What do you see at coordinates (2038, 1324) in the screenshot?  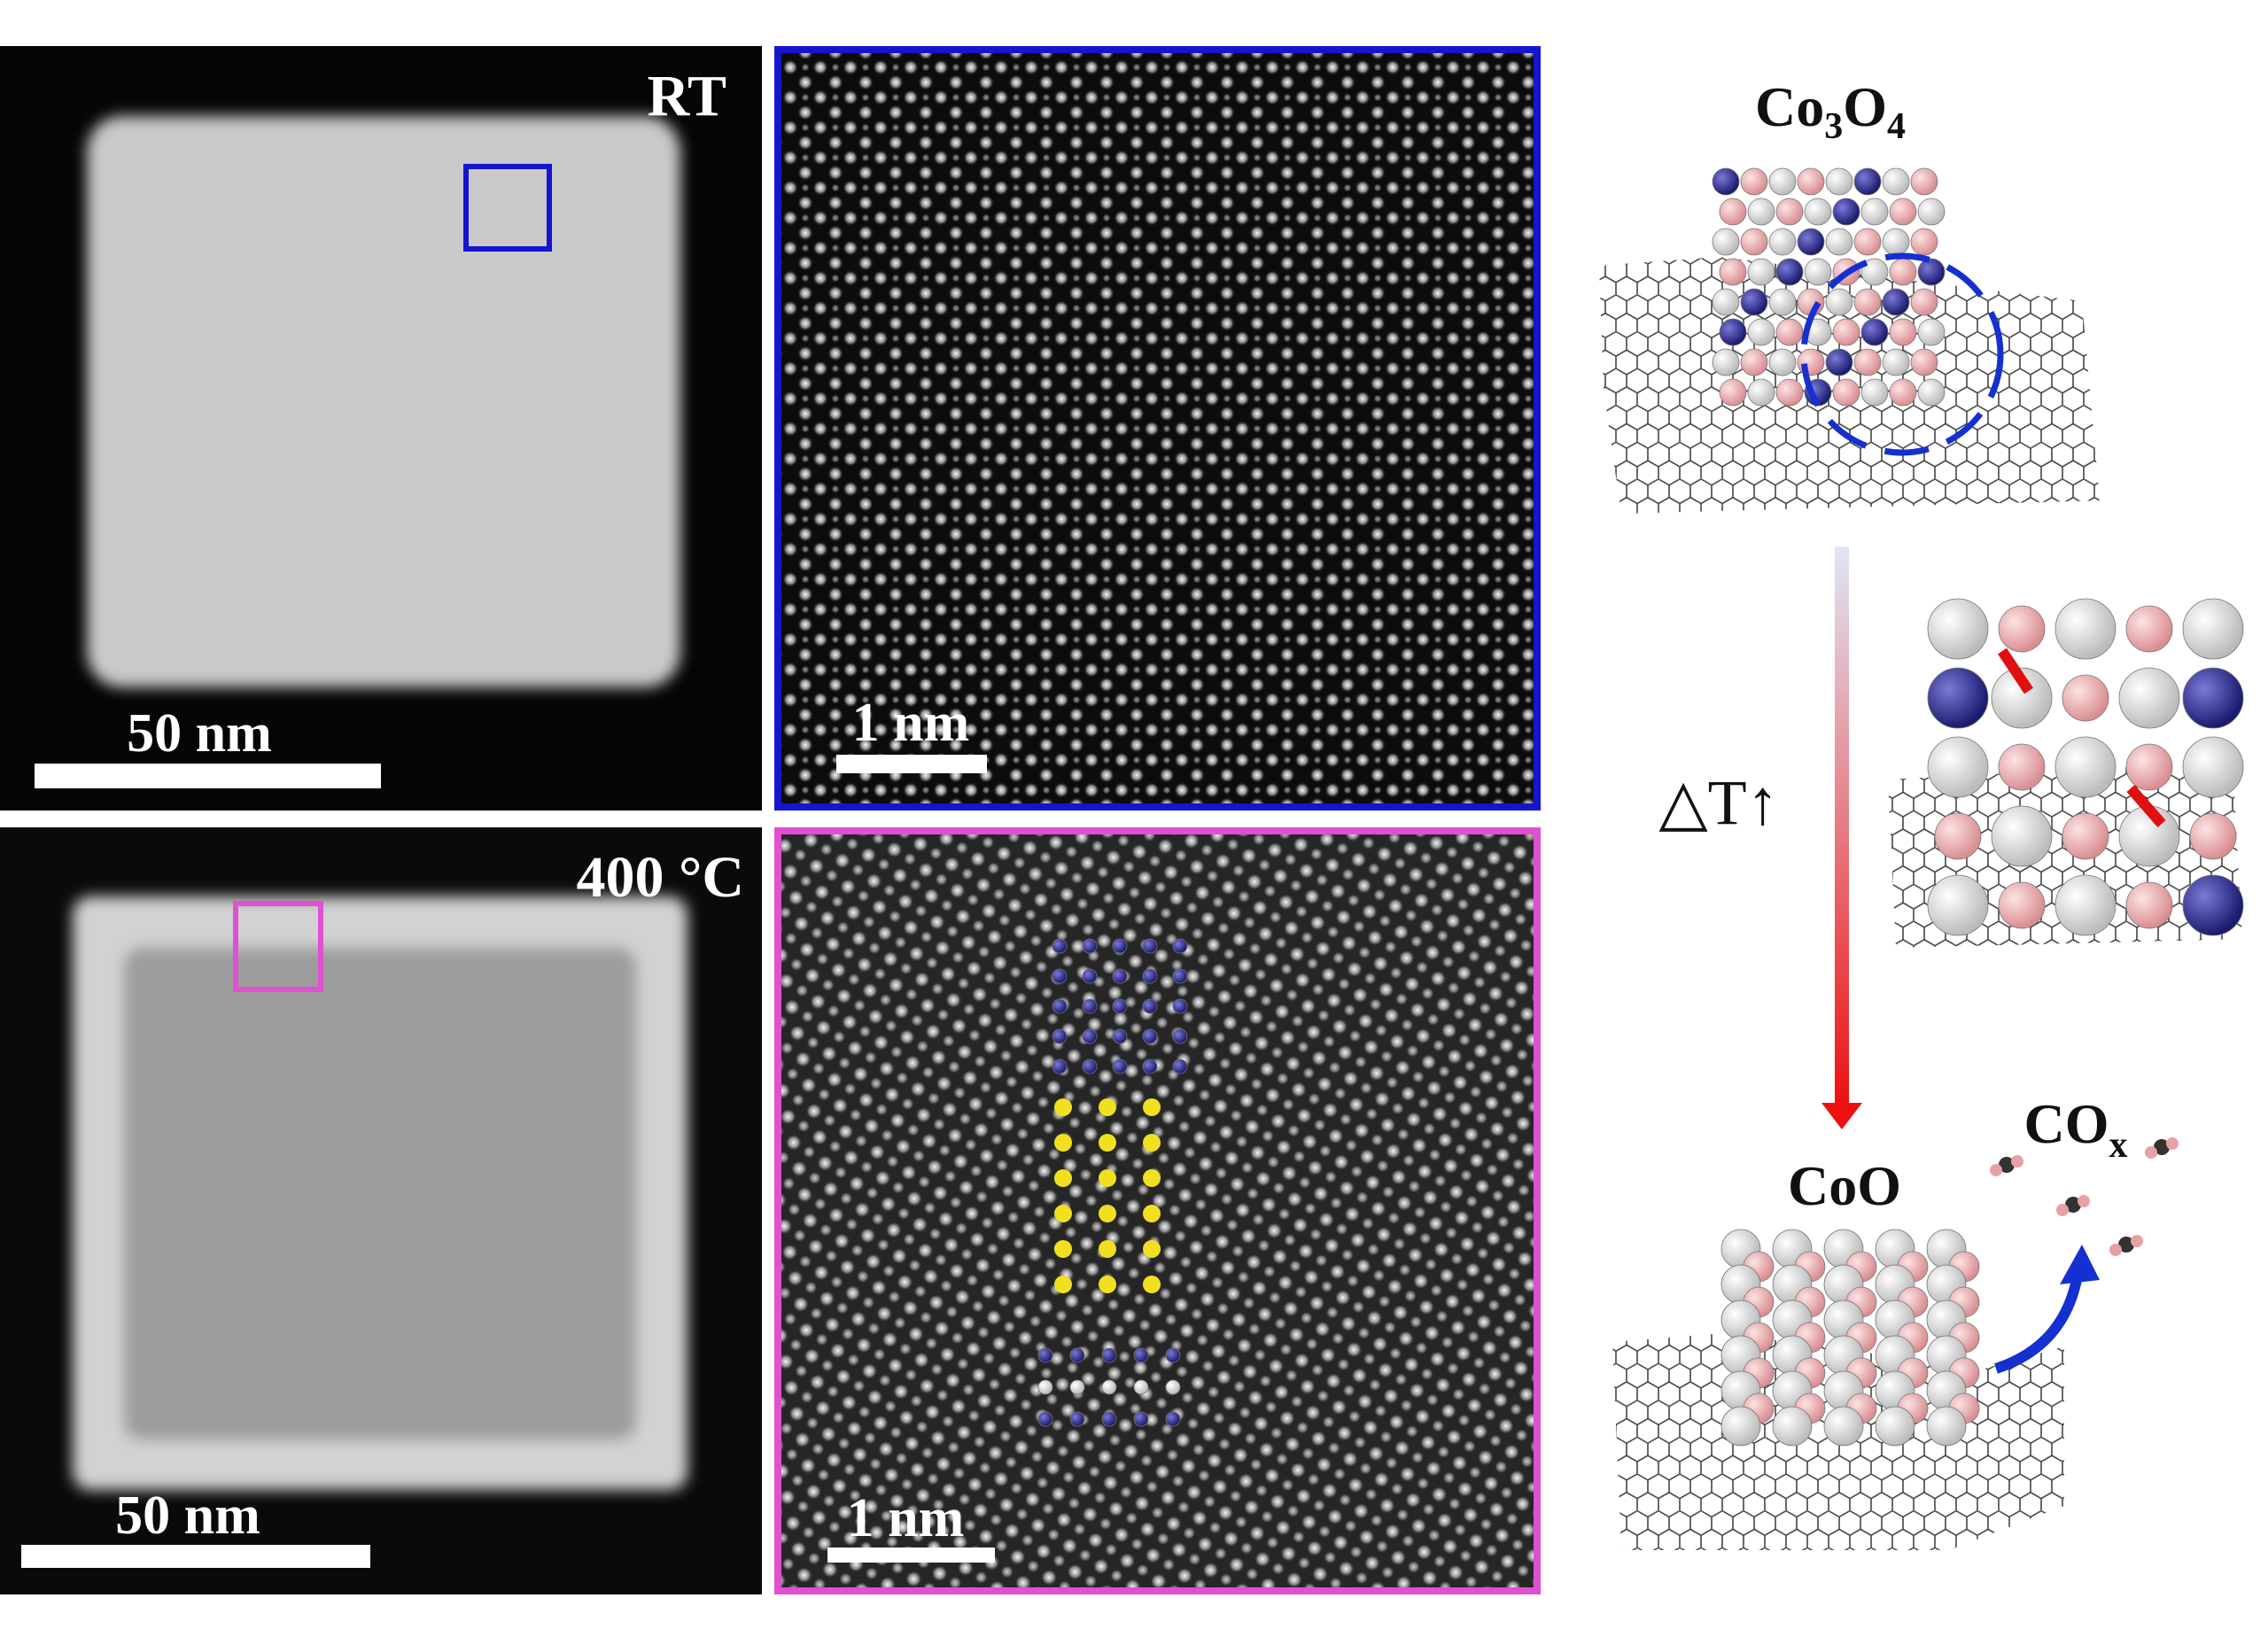 I see `release-arrow` at bounding box center [2038, 1324].